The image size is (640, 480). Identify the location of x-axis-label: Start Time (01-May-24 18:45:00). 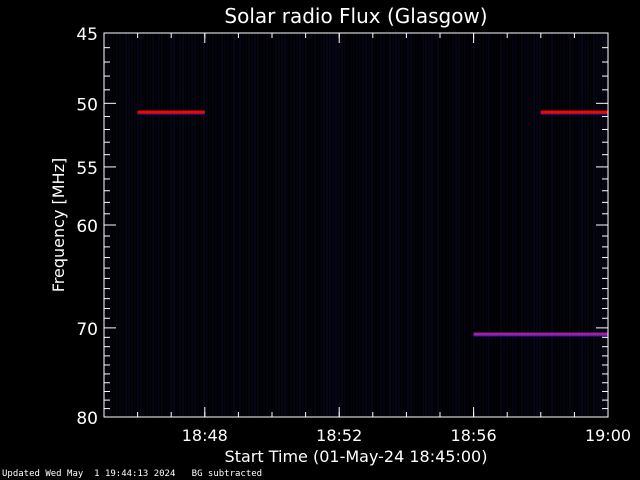
(356, 456).